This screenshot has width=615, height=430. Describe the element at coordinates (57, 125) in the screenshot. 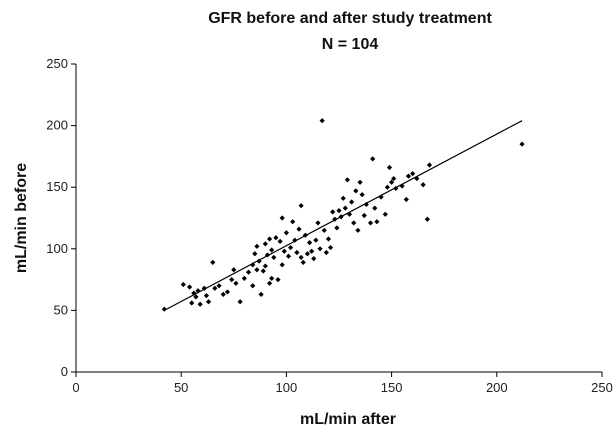

I see `y-tick-label: 200` at that location.